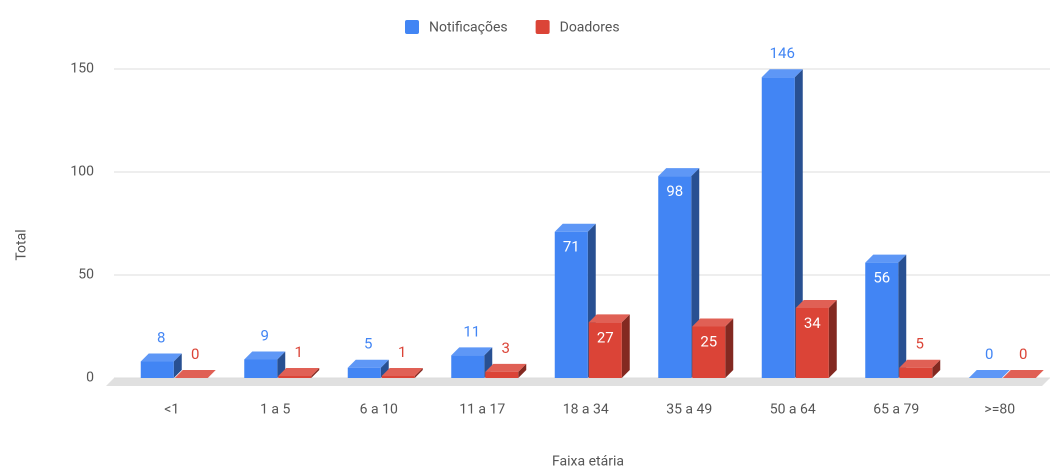 The image size is (1057, 470). What do you see at coordinates (379, 410) in the screenshot?
I see `x-tick-label: 6 a 10` at bounding box center [379, 410].